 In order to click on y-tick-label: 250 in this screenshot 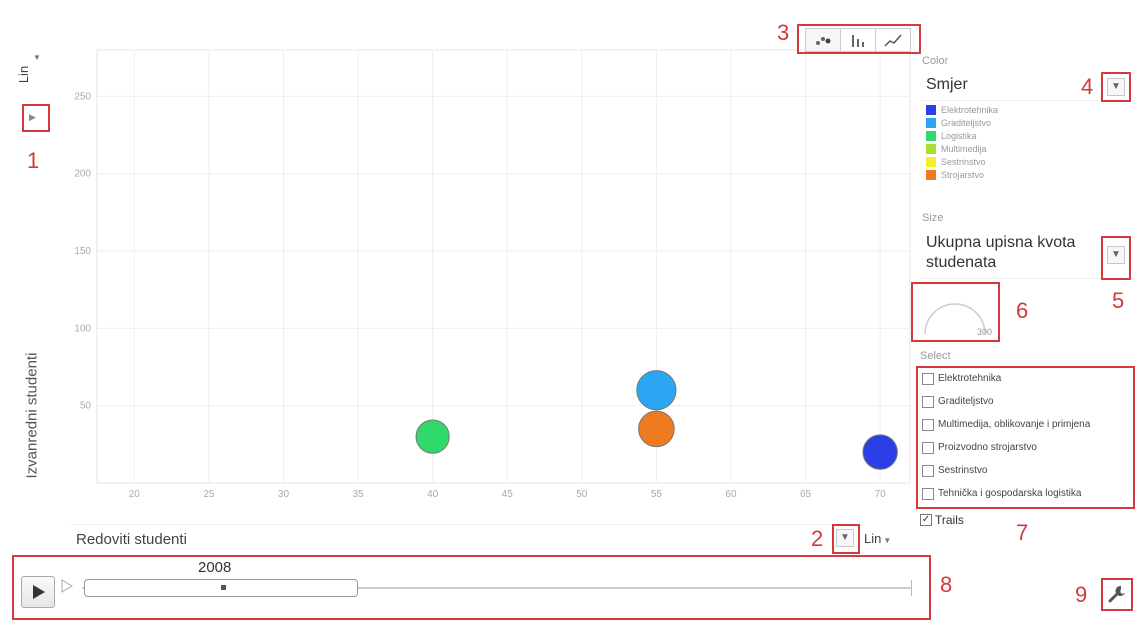, I will do `click(82, 96)`.